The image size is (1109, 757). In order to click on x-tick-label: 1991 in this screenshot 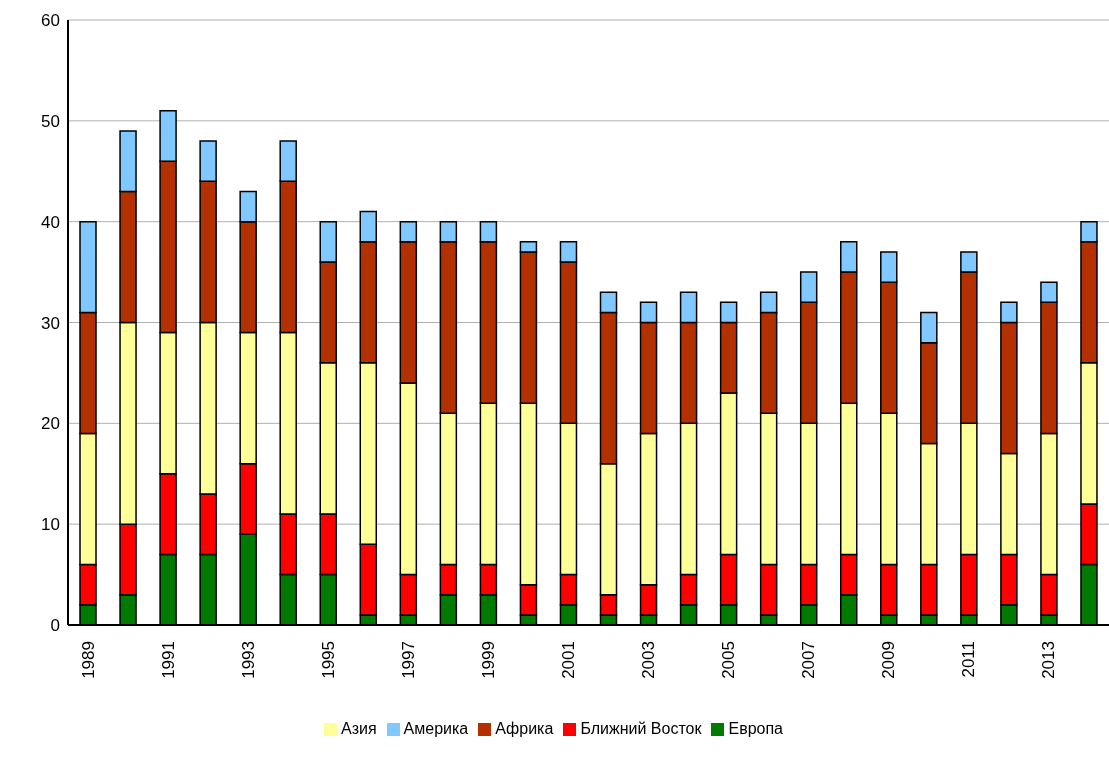, I will do `click(168, 660)`.